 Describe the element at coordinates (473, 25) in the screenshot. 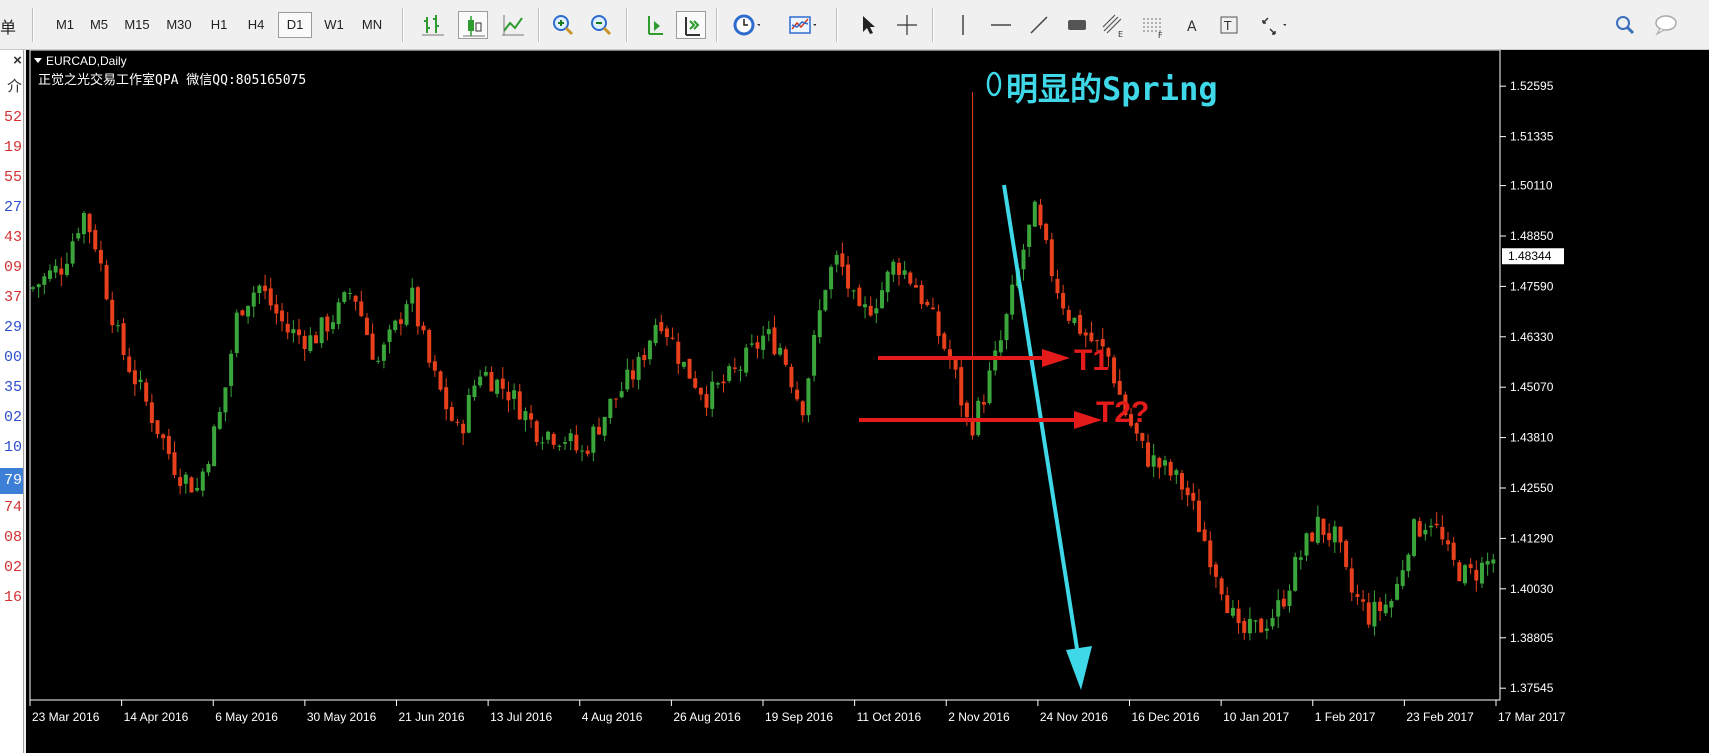

I see `candlestick-button` at that location.